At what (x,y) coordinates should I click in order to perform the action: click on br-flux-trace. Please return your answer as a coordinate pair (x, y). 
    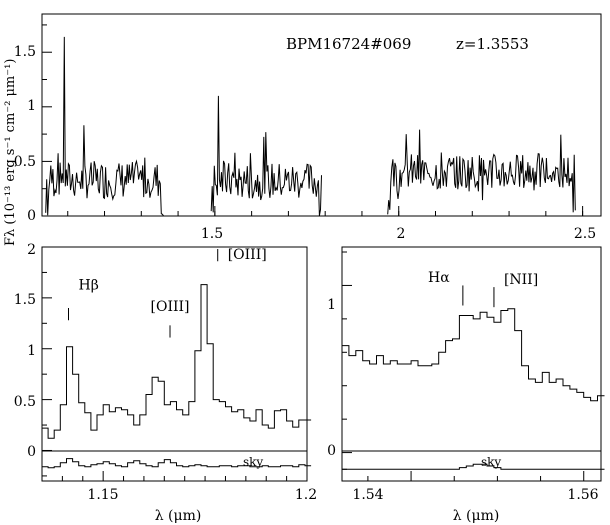
    Looking at the image, I should click on (473, 355).